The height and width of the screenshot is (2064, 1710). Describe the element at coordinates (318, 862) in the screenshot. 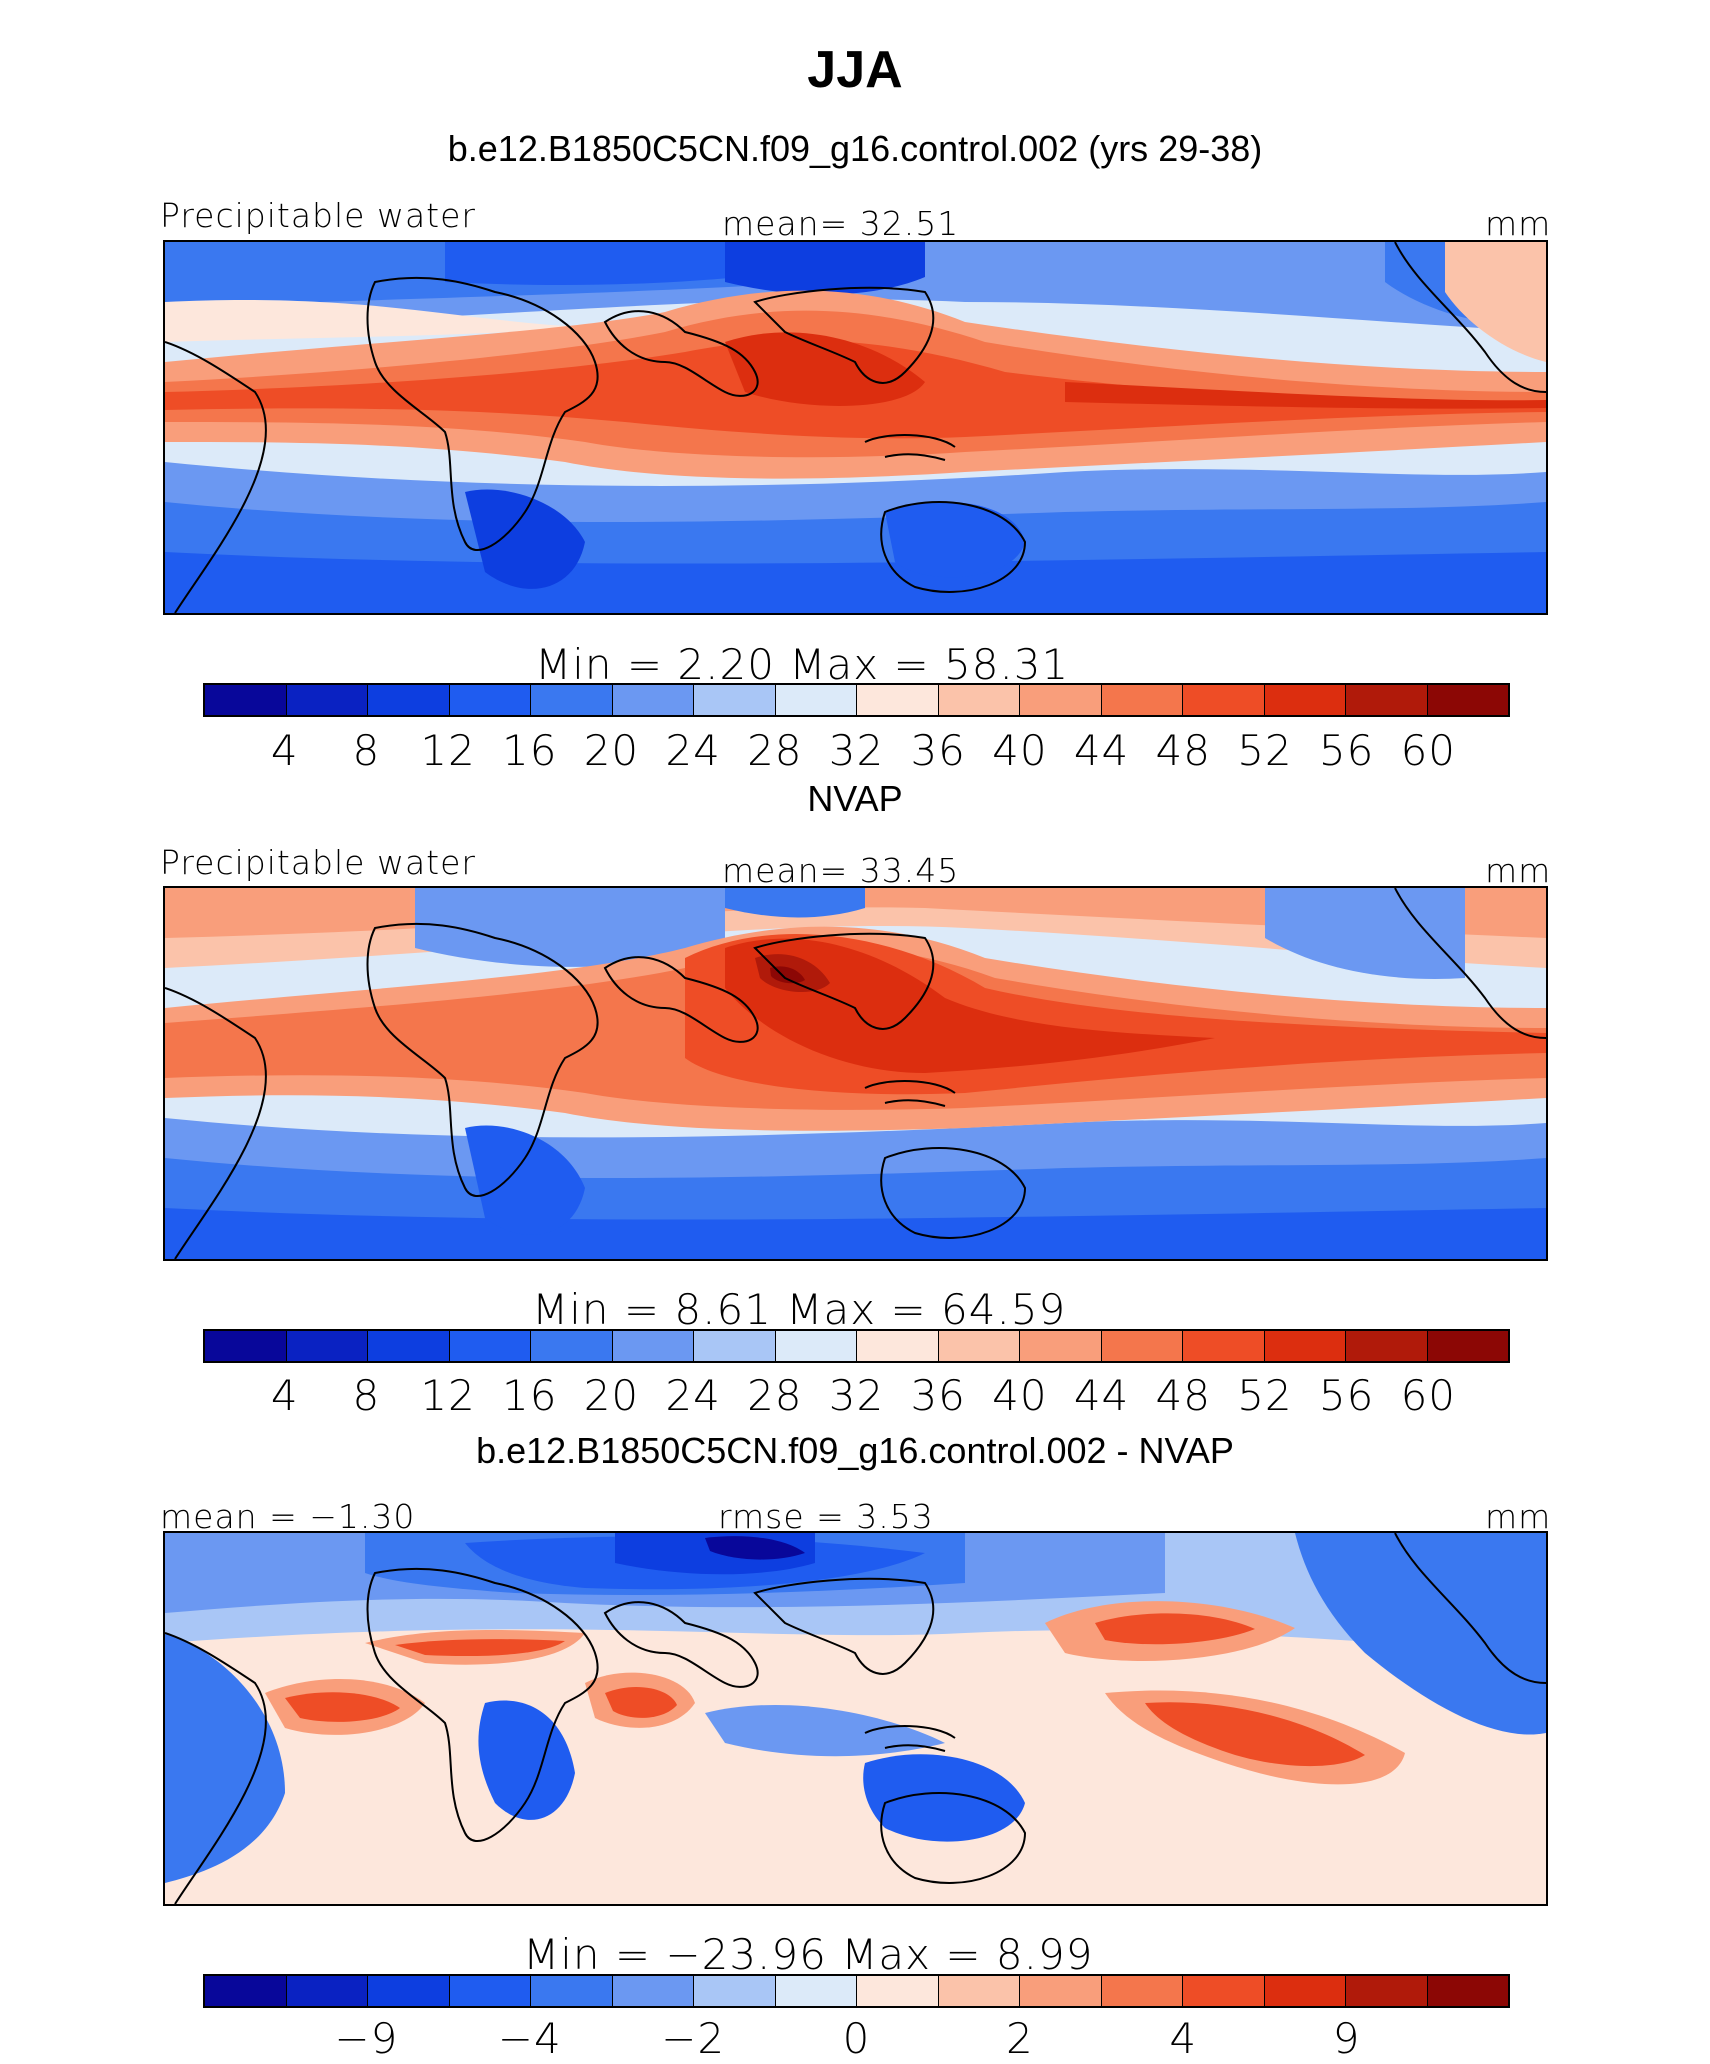

I see `panel-2-variable-label: Precipitable water` at that location.